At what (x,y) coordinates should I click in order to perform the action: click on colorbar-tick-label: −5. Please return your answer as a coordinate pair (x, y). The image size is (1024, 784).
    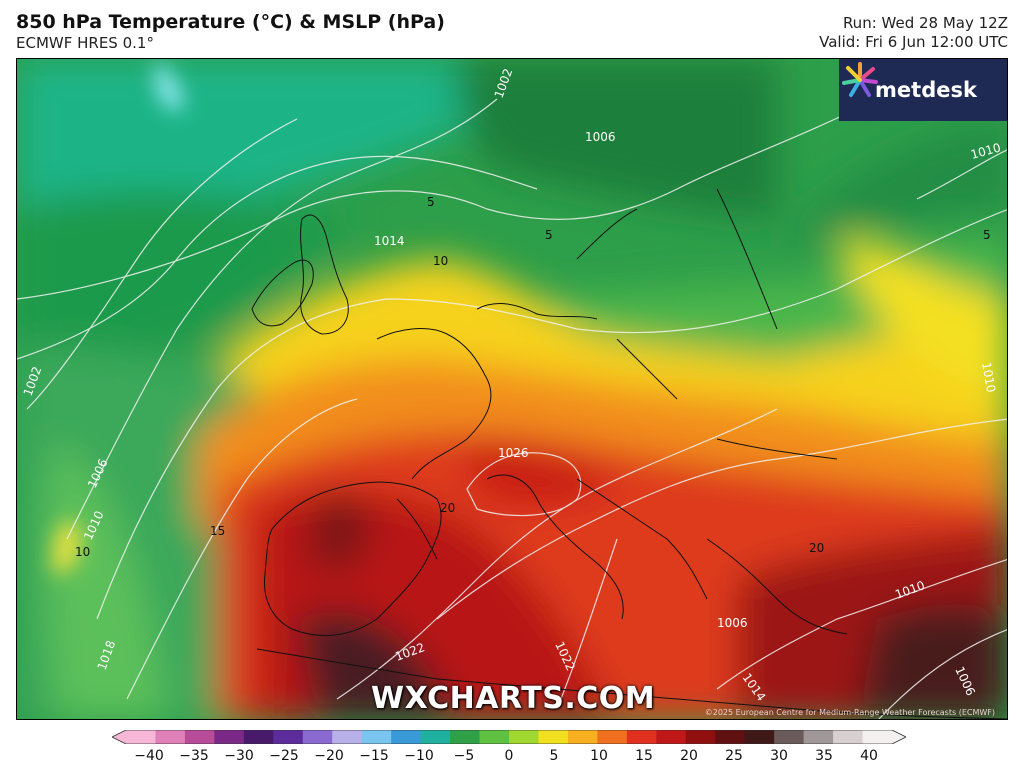
    Looking at the image, I should click on (464, 756).